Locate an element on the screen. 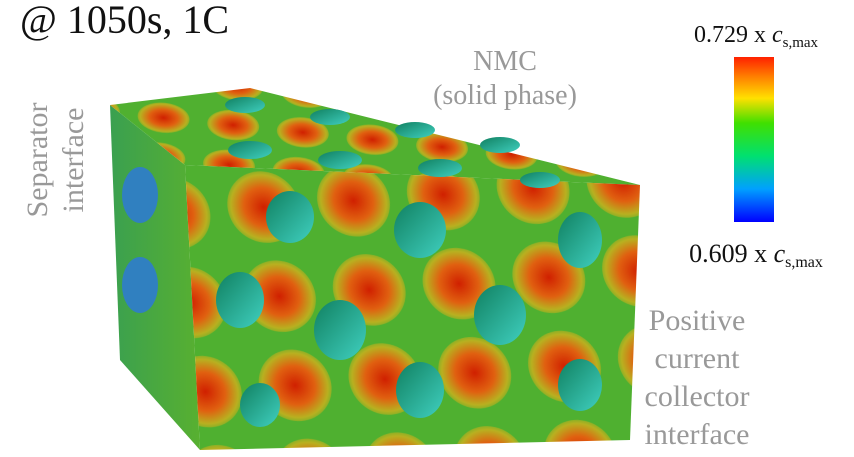 The height and width of the screenshot is (457, 854). right-face-label: current is located at coordinates (698, 358).